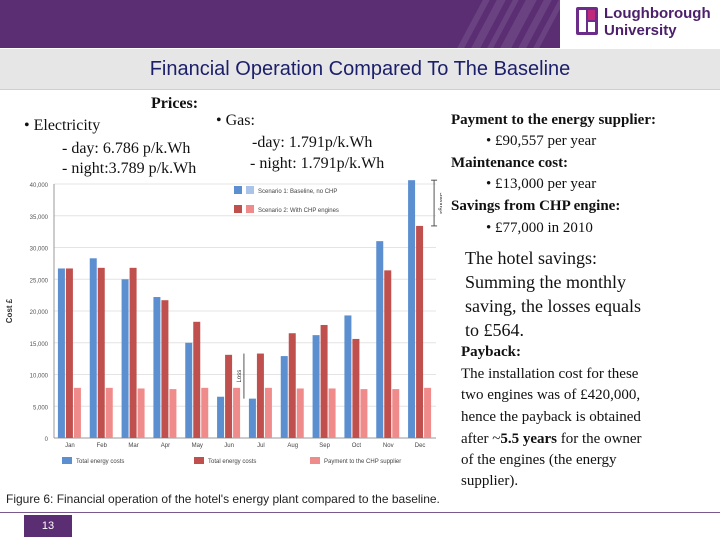 Image resolution: width=720 pixels, height=540 pixels. What do you see at coordinates (440, 202) in the screenshot?
I see `savings-annotation: Savings` at bounding box center [440, 202].